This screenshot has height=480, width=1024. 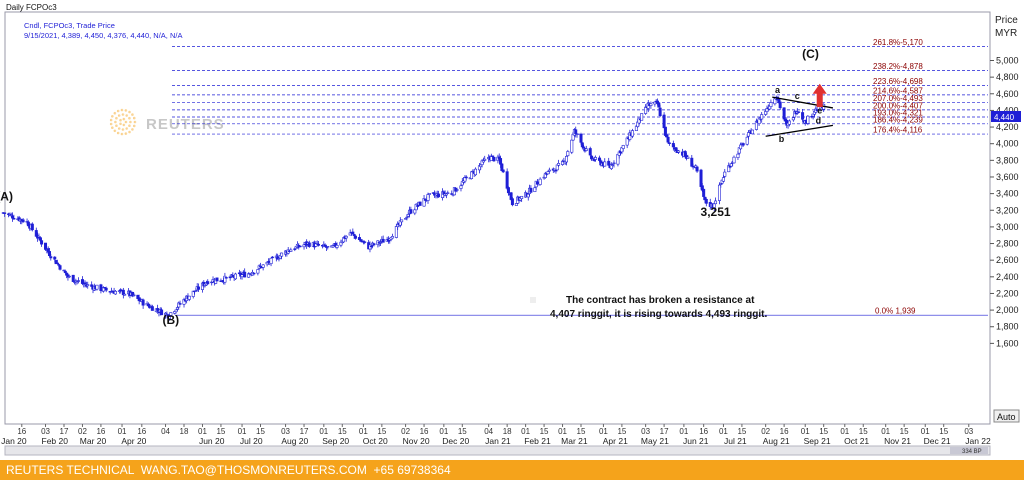 I want to click on triangle-pattern, so click(x=799, y=110).